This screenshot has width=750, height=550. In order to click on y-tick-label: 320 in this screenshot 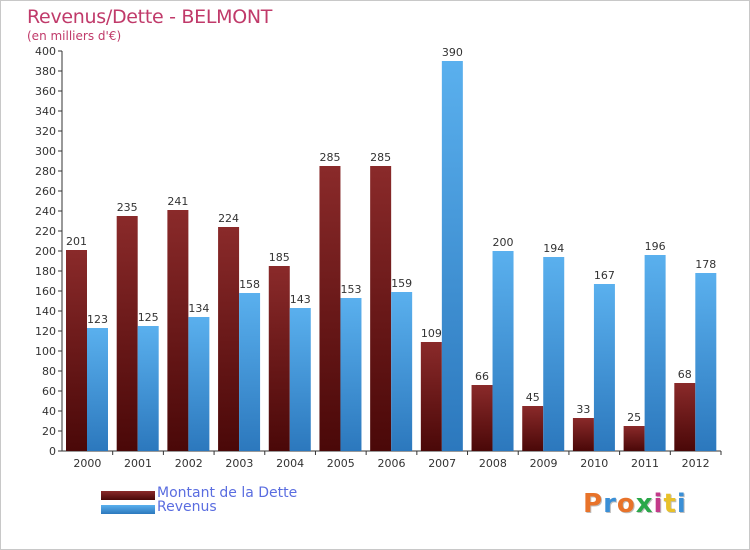, I will do `click(45, 131)`.